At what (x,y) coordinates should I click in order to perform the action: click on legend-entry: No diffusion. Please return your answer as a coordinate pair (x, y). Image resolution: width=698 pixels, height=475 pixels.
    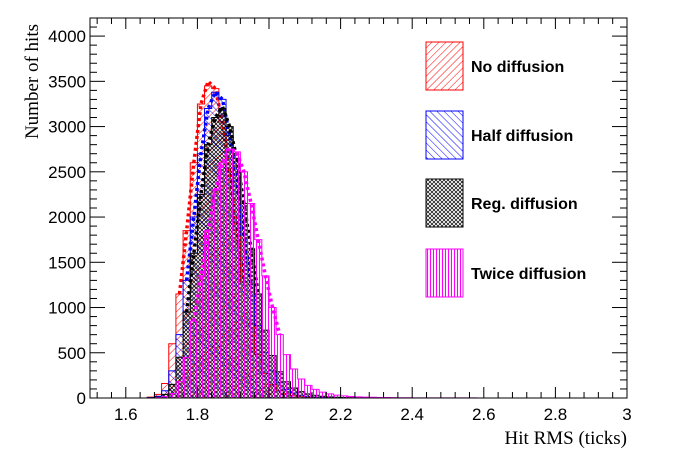
    Looking at the image, I should click on (494, 66).